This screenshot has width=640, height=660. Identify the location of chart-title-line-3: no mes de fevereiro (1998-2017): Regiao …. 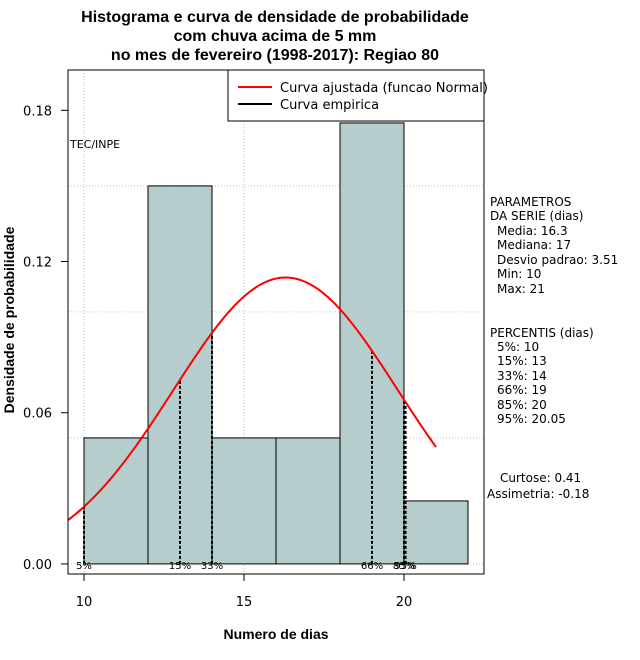
(275, 55).